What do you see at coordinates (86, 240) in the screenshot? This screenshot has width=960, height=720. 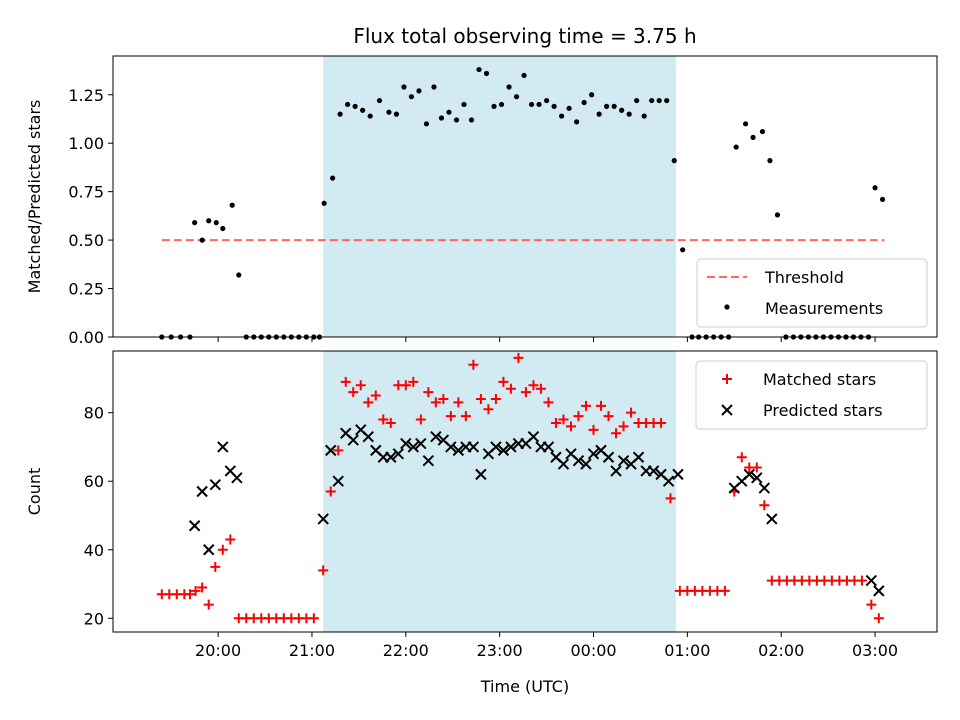 I see `y-tick-label: 0.50` at bounding box center [86, 240].